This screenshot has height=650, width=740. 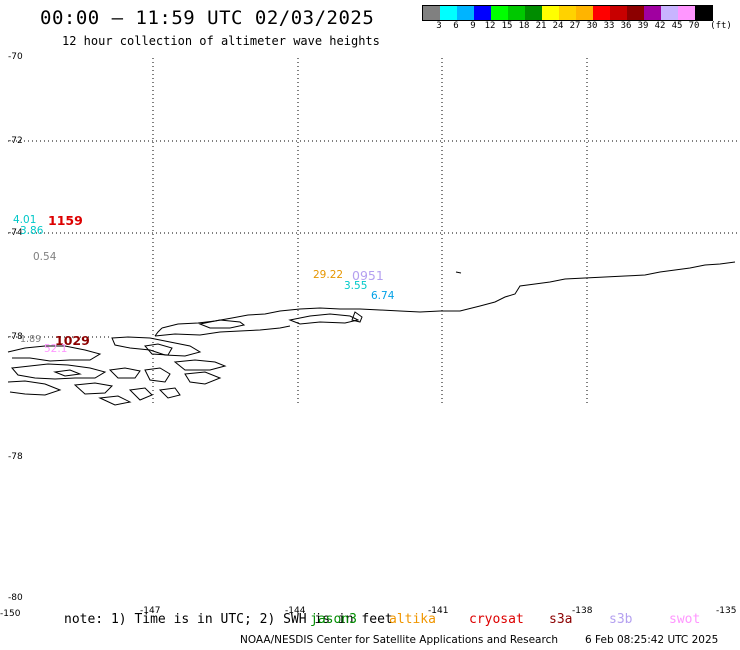 What do you see at coordinates (685, 619) in the screenshot?
I see `satellite-legend-swot: swot` at bounding box center [685, 619].